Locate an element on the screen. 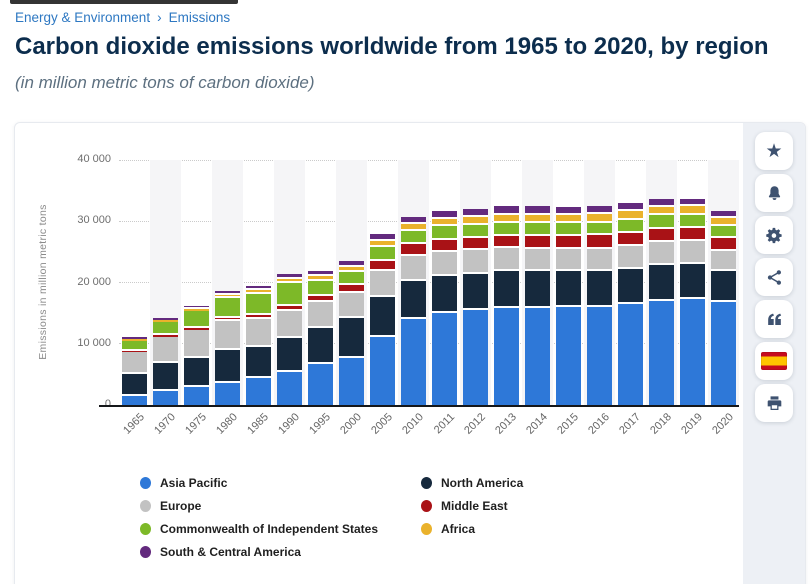  breadcrumb-link-emissions: Emissions is located at coordinates (199, 17).